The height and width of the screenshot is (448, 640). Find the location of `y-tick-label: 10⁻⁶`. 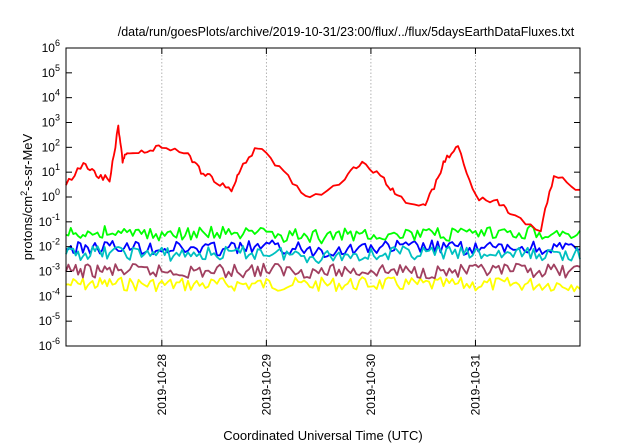

y-tick-label: 10⁻⁶ is located at coordinates (49, 344).